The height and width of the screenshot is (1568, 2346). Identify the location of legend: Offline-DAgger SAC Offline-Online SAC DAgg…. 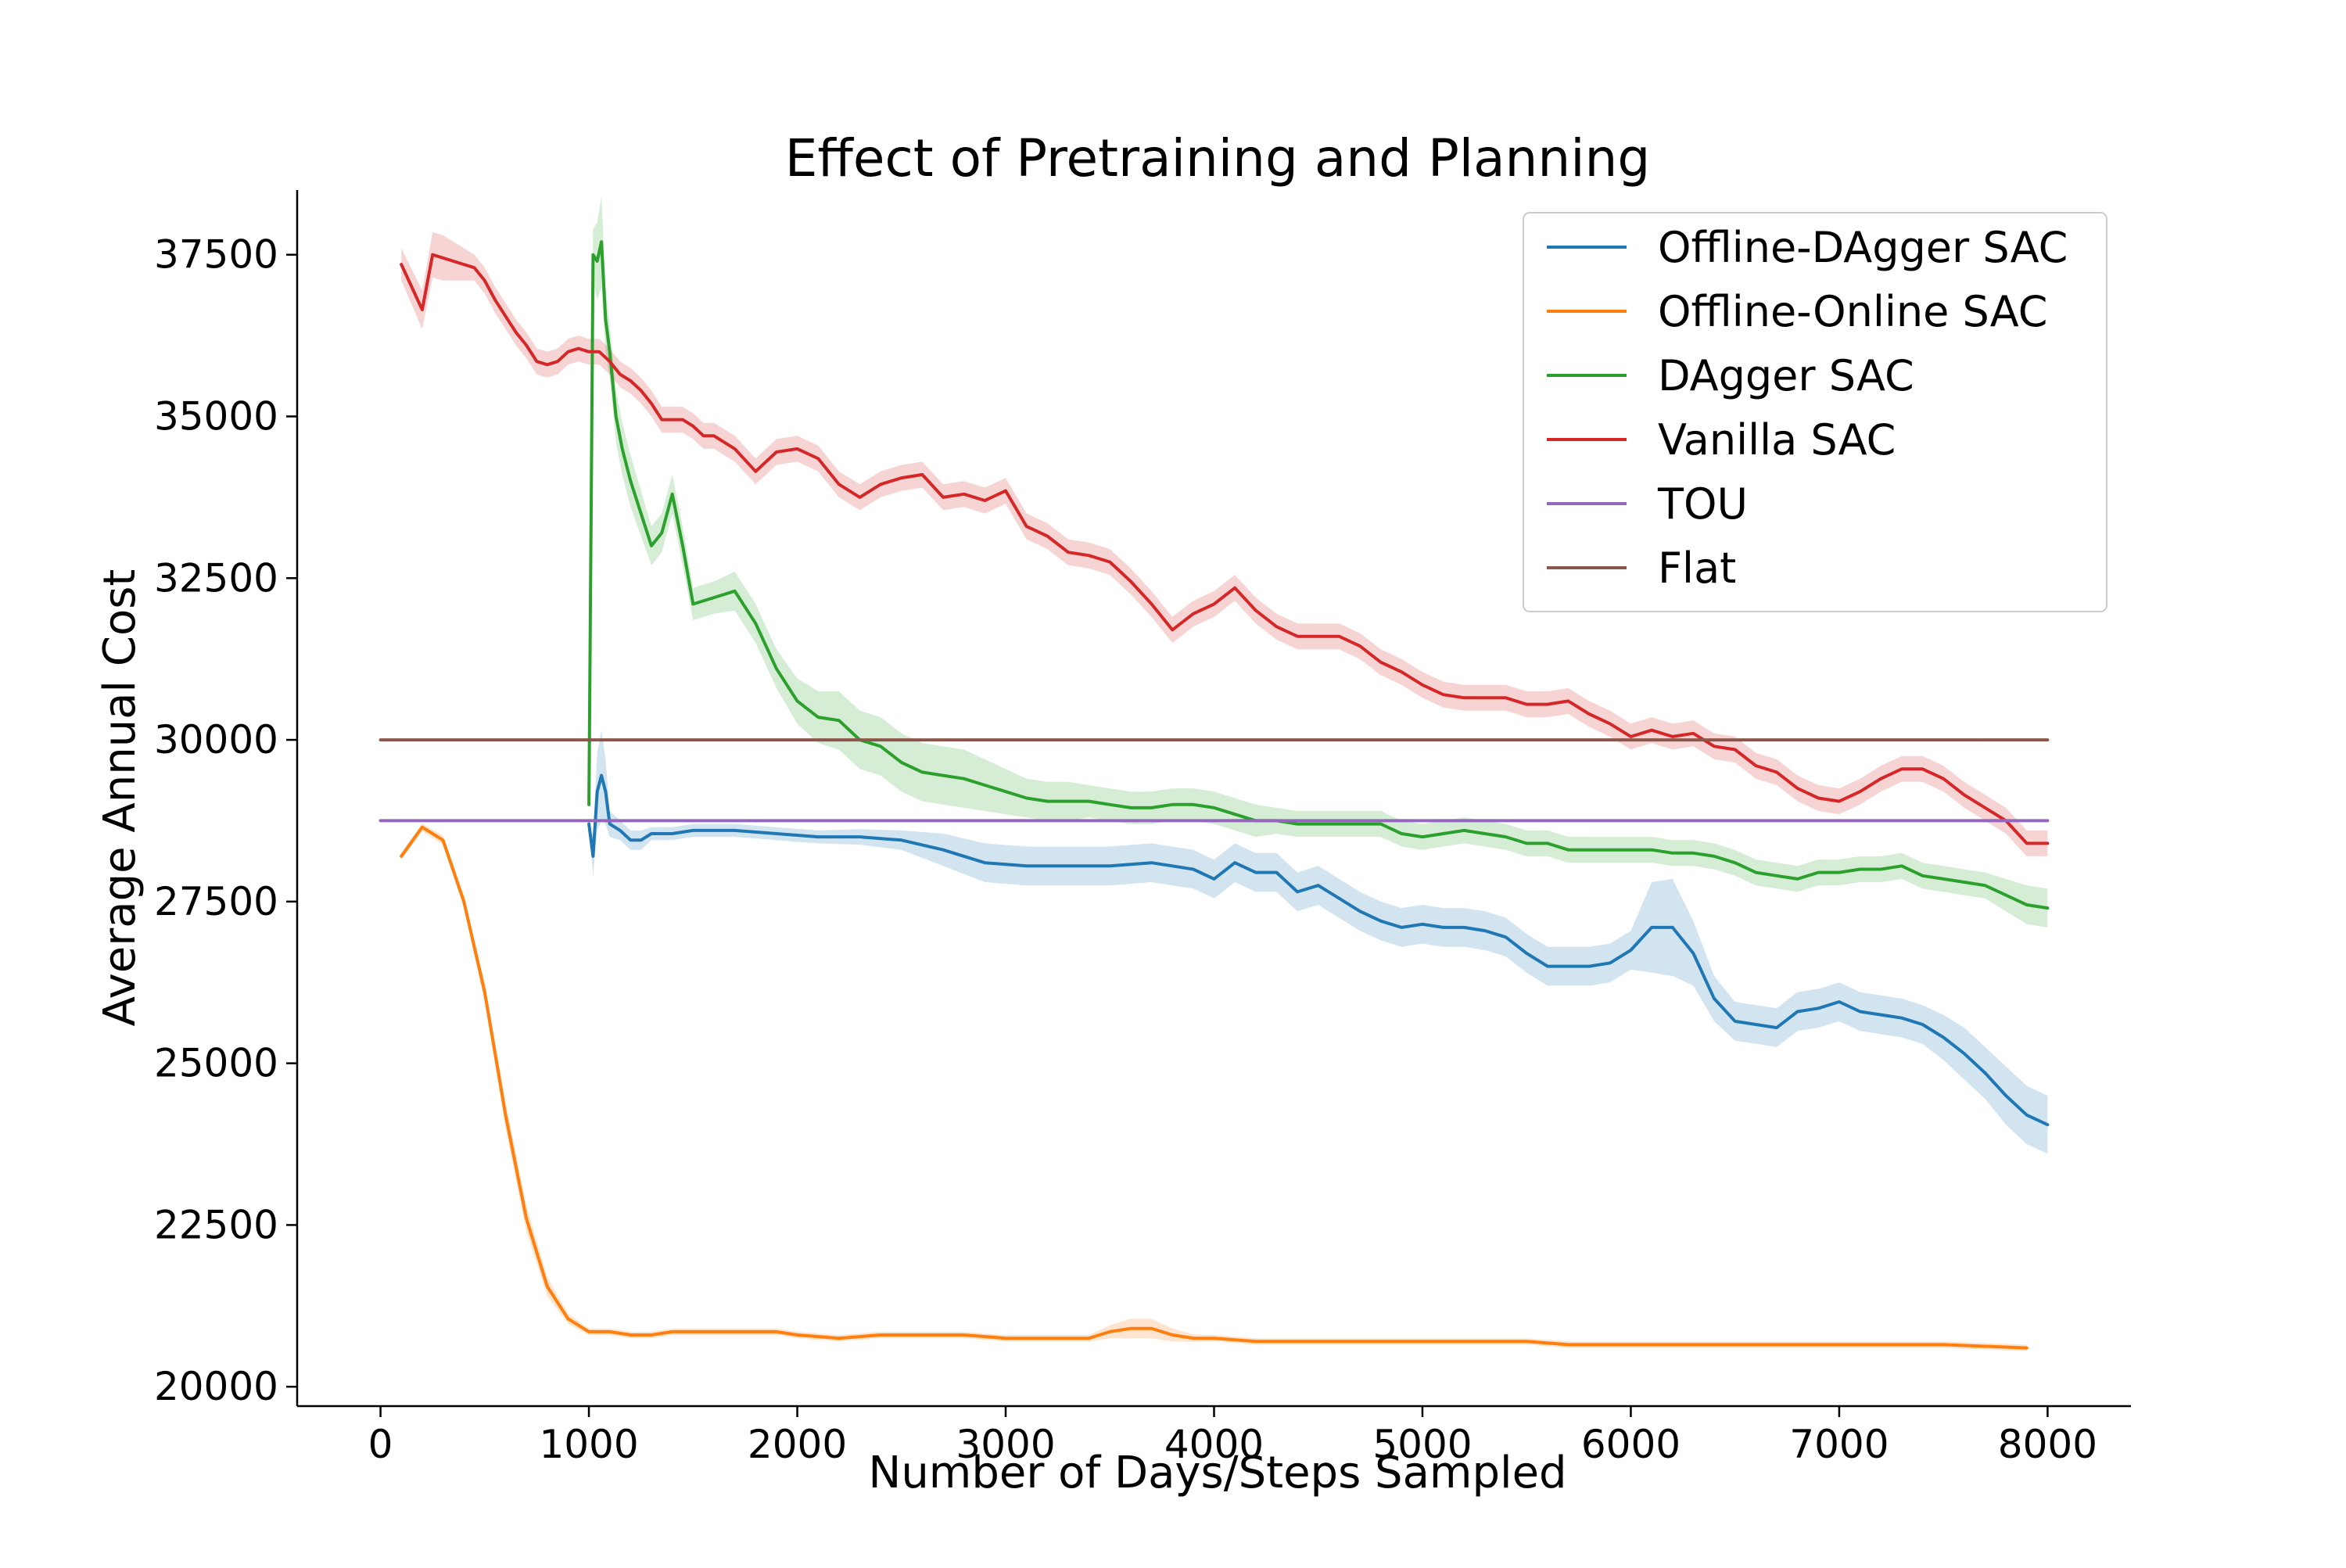
(1815, 412).